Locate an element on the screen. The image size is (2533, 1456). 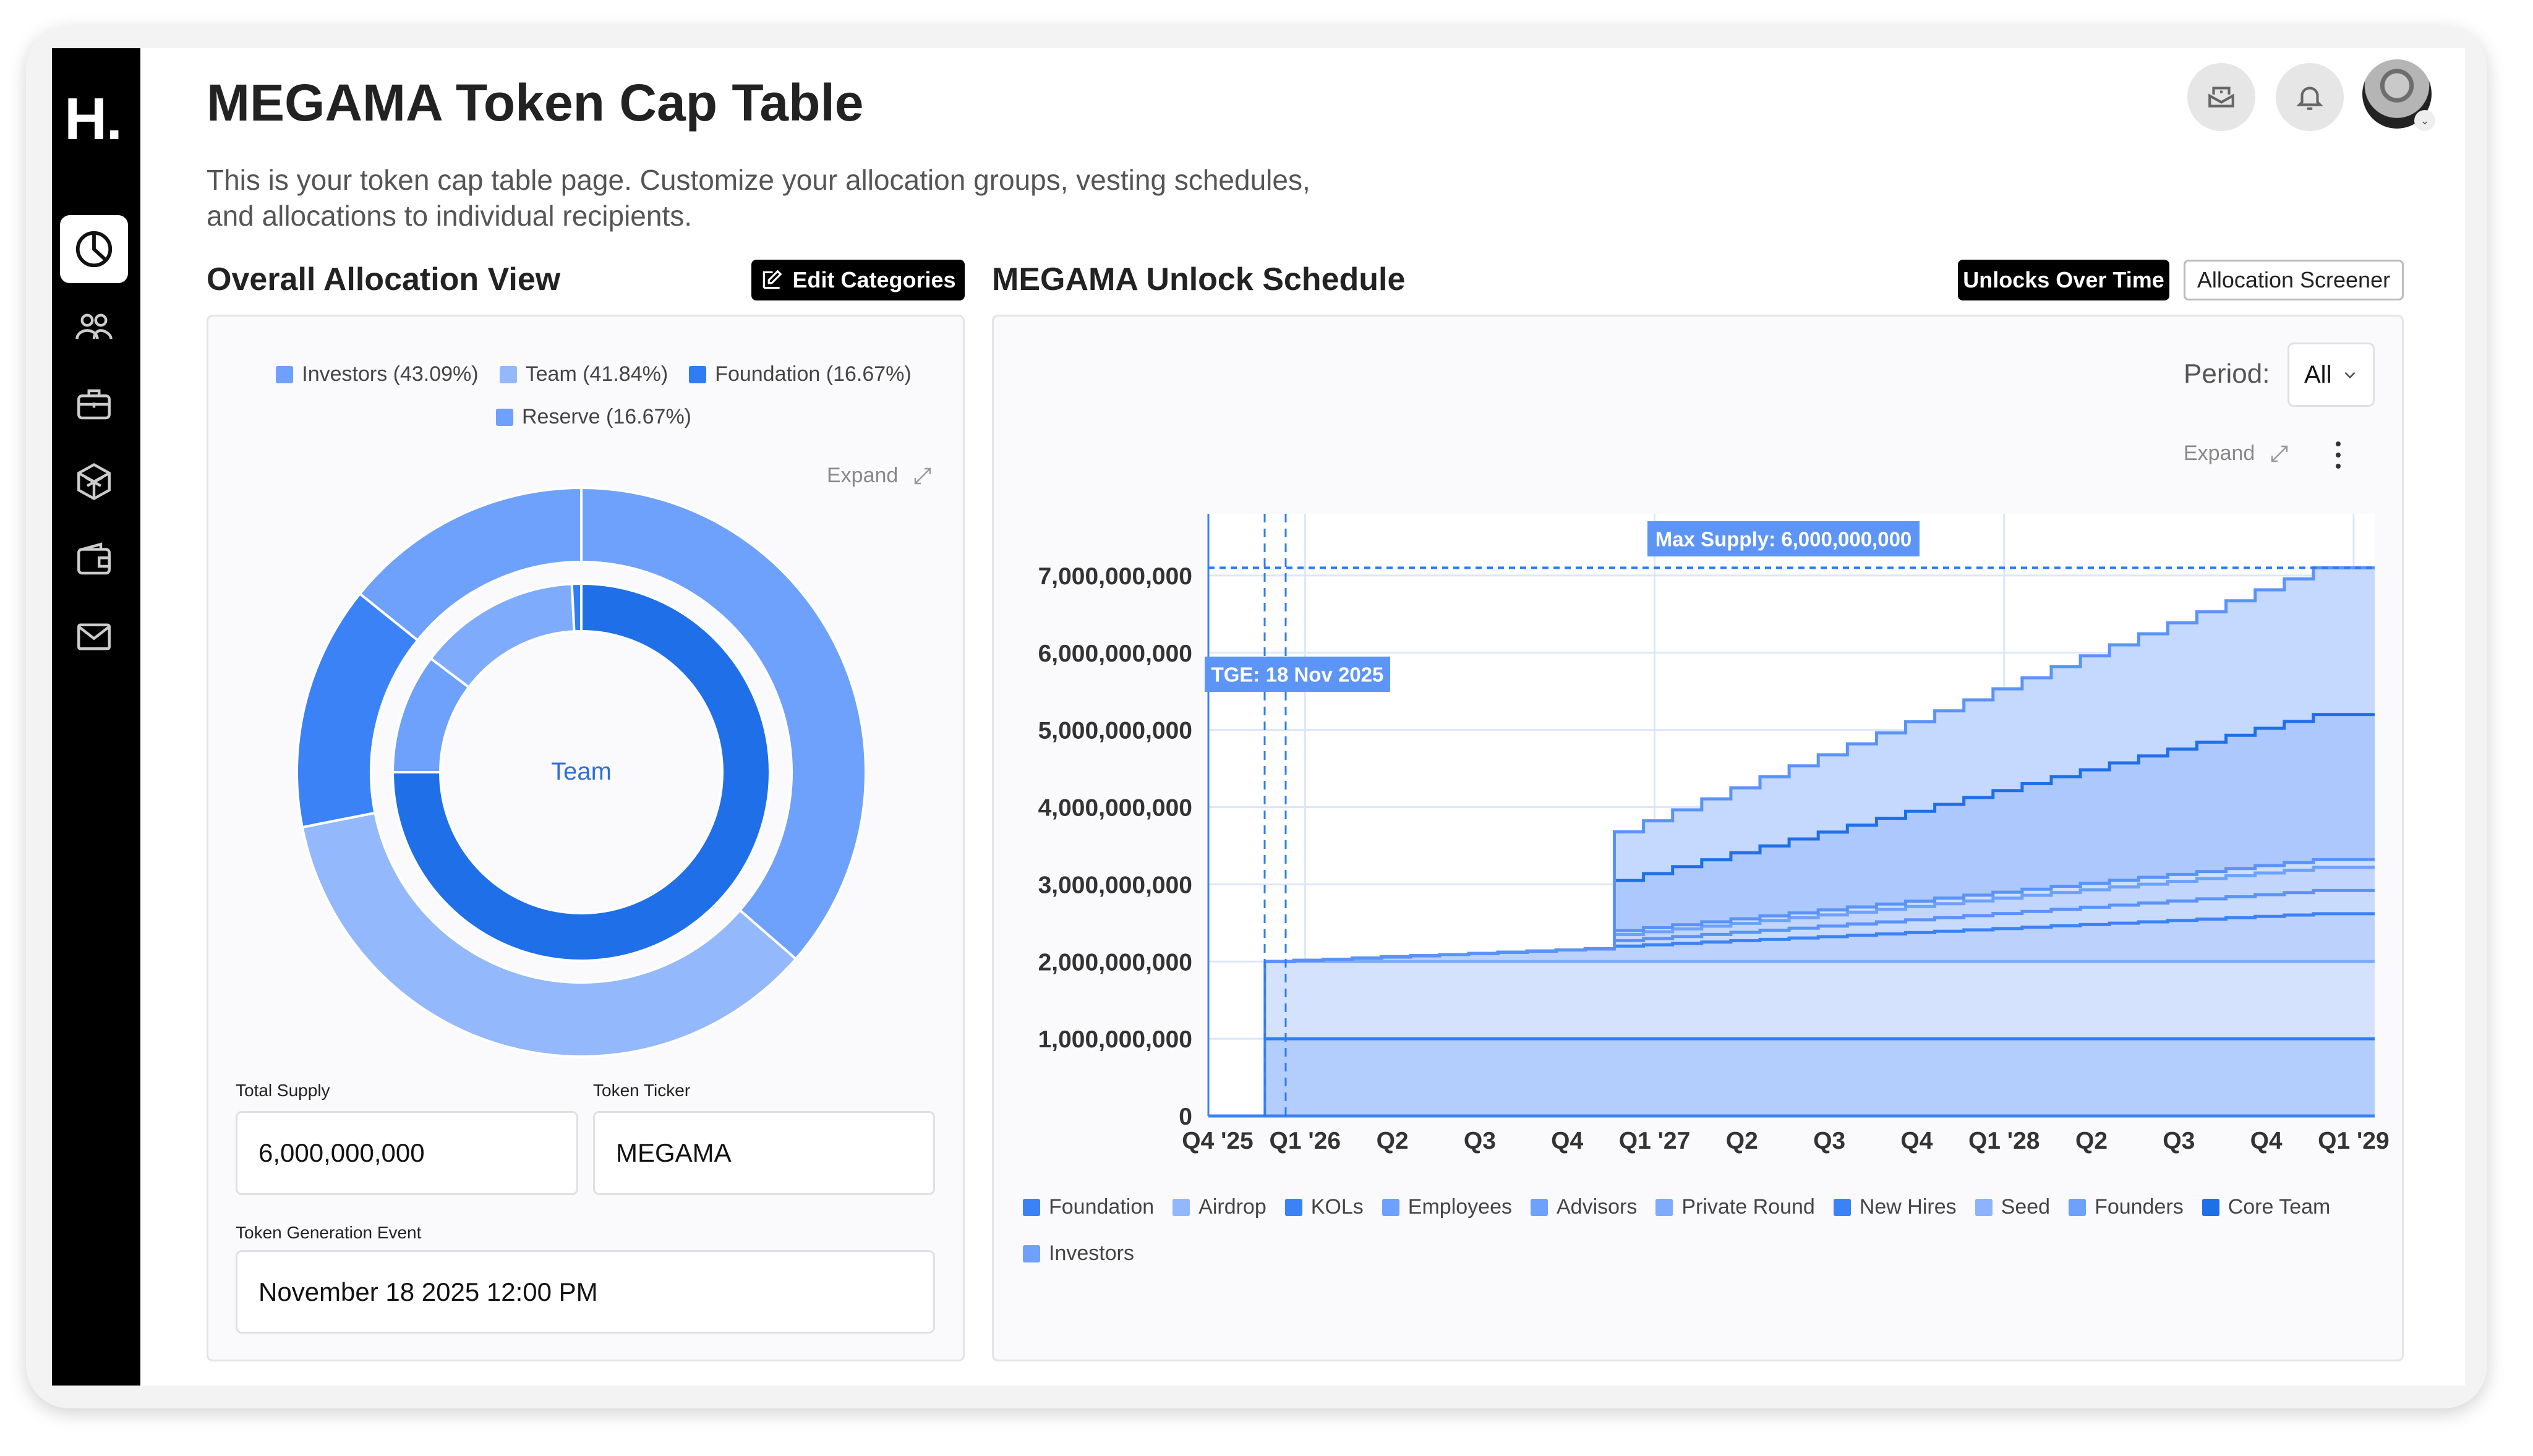
tab-allocation-screener: Allocation Screener is located at coordinates (2294, 280).